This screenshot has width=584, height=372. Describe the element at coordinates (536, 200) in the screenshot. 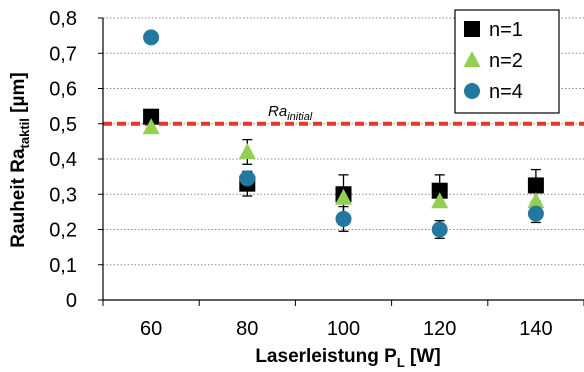

I see `point-n=2-140` at that location.